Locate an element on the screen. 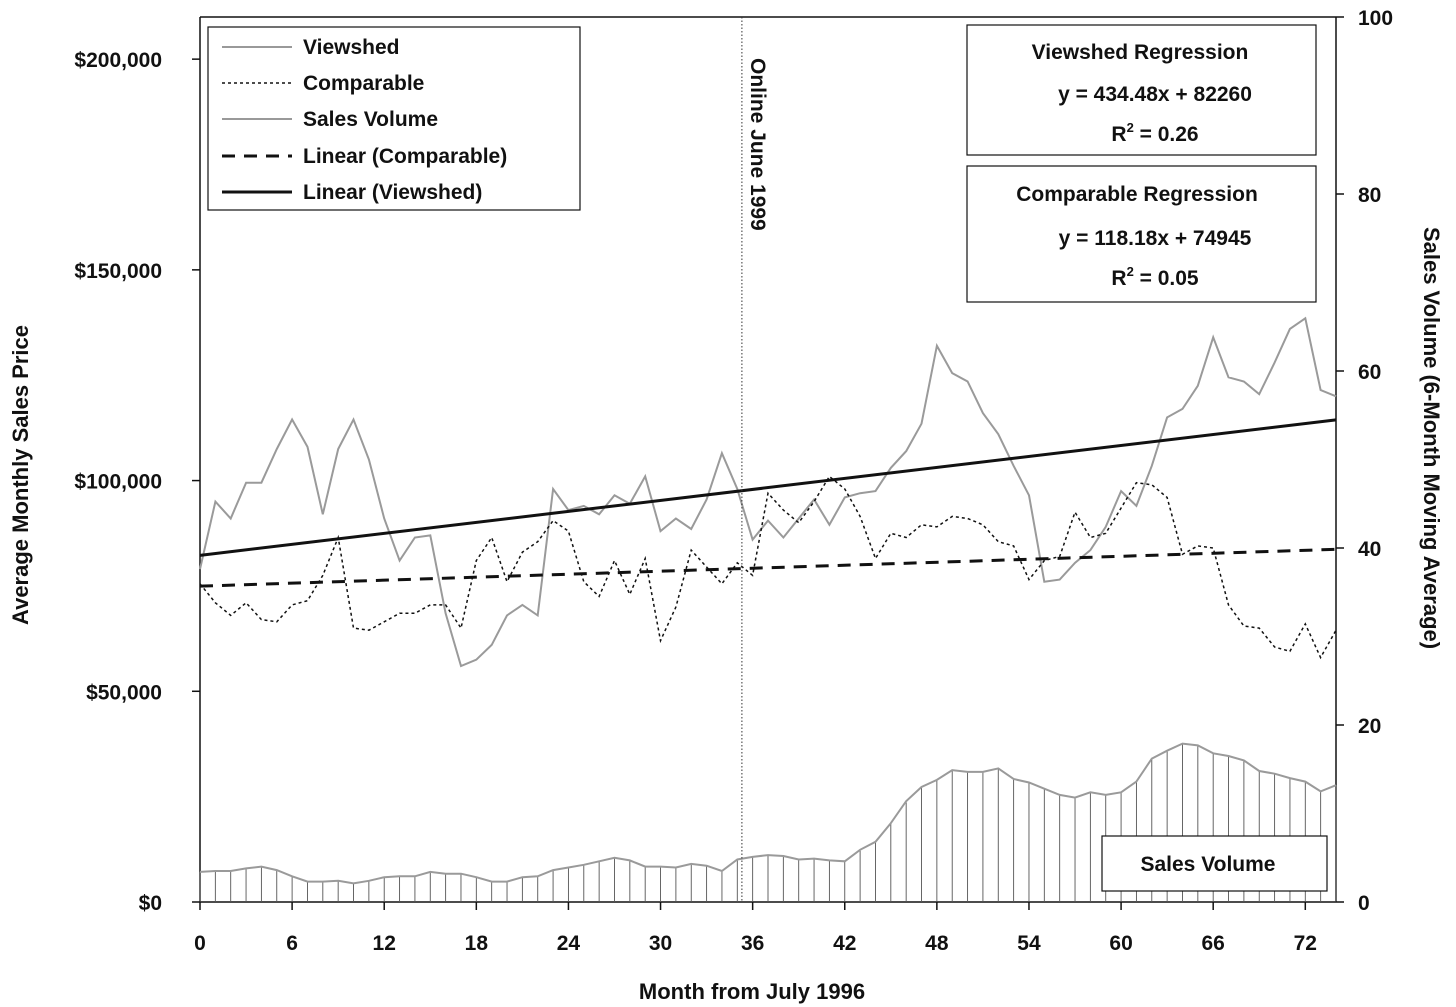 The image size is (1456, 1007). comparable-r2-value: = 0.05 is located at coordinates (1166, 278).